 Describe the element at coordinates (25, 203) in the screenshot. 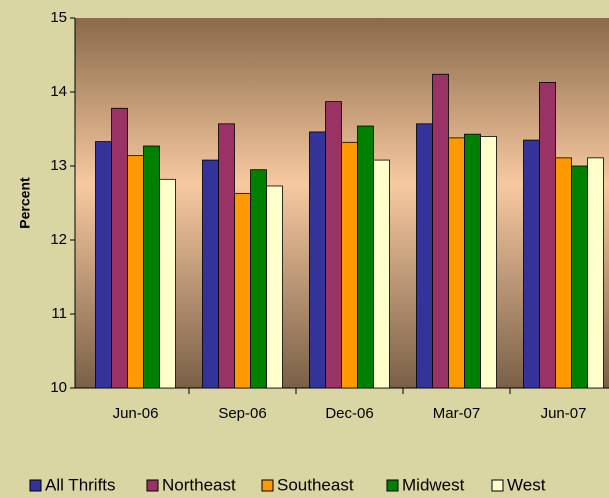

I see `y-axis-label: Percent` at that location.